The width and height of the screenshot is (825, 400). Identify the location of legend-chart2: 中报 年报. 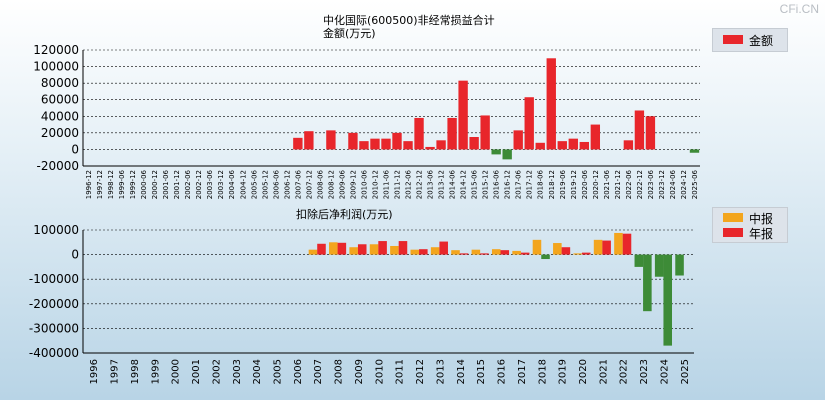
(750, 225).